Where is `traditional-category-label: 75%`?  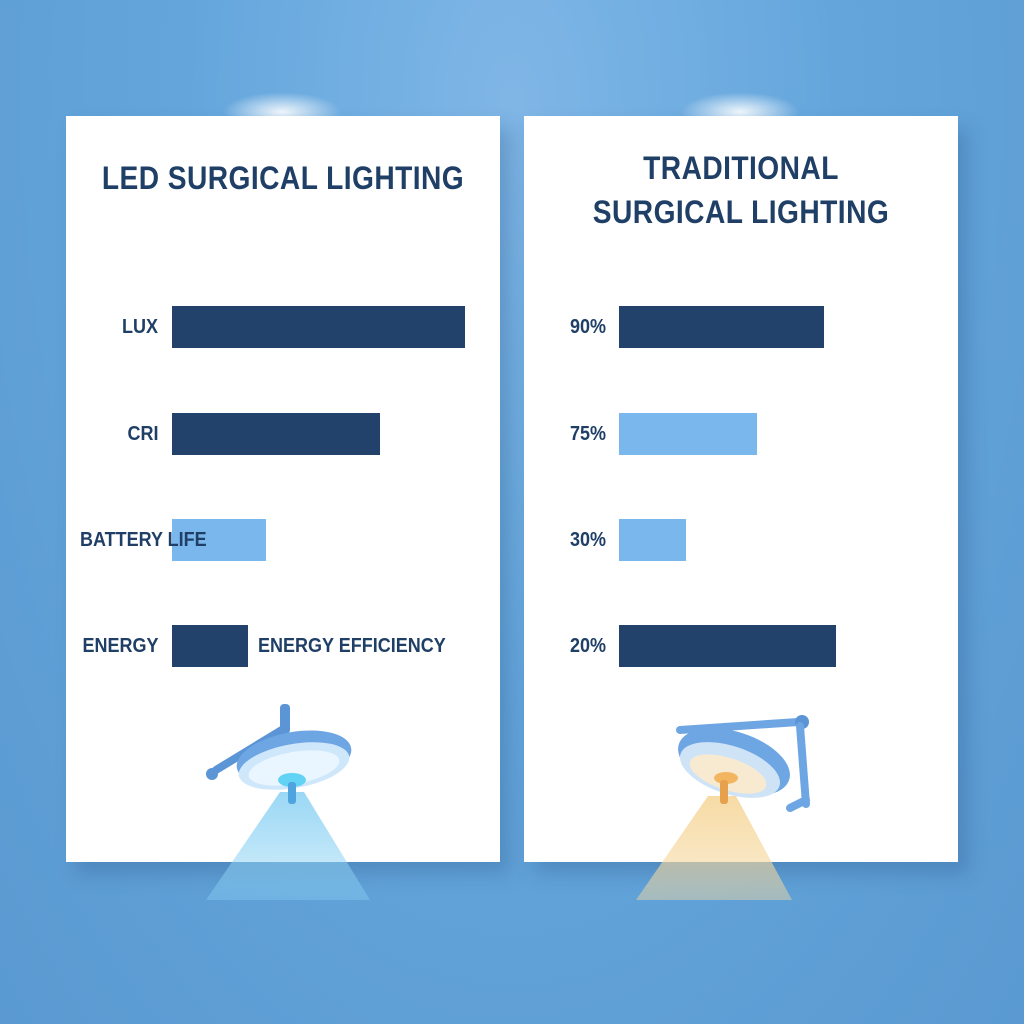
traditional-category-label: 75% is located at coordinates (587, 434).